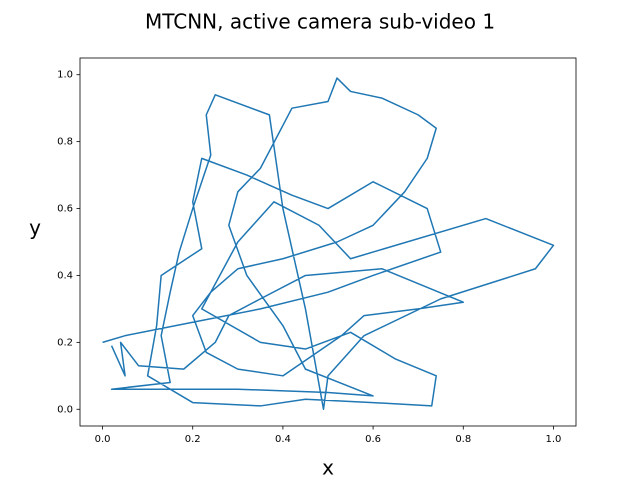 The image size is (640, 480). Describe the element at coordinates (65, 209) in the screenshot. I see `y-tick-label: 0.6` at that location.